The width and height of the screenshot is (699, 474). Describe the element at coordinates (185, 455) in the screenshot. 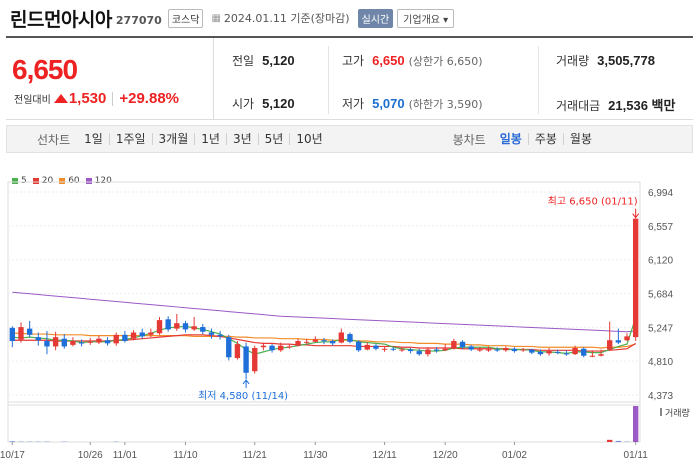

I see `x-tick-label: 11/10` at that location.